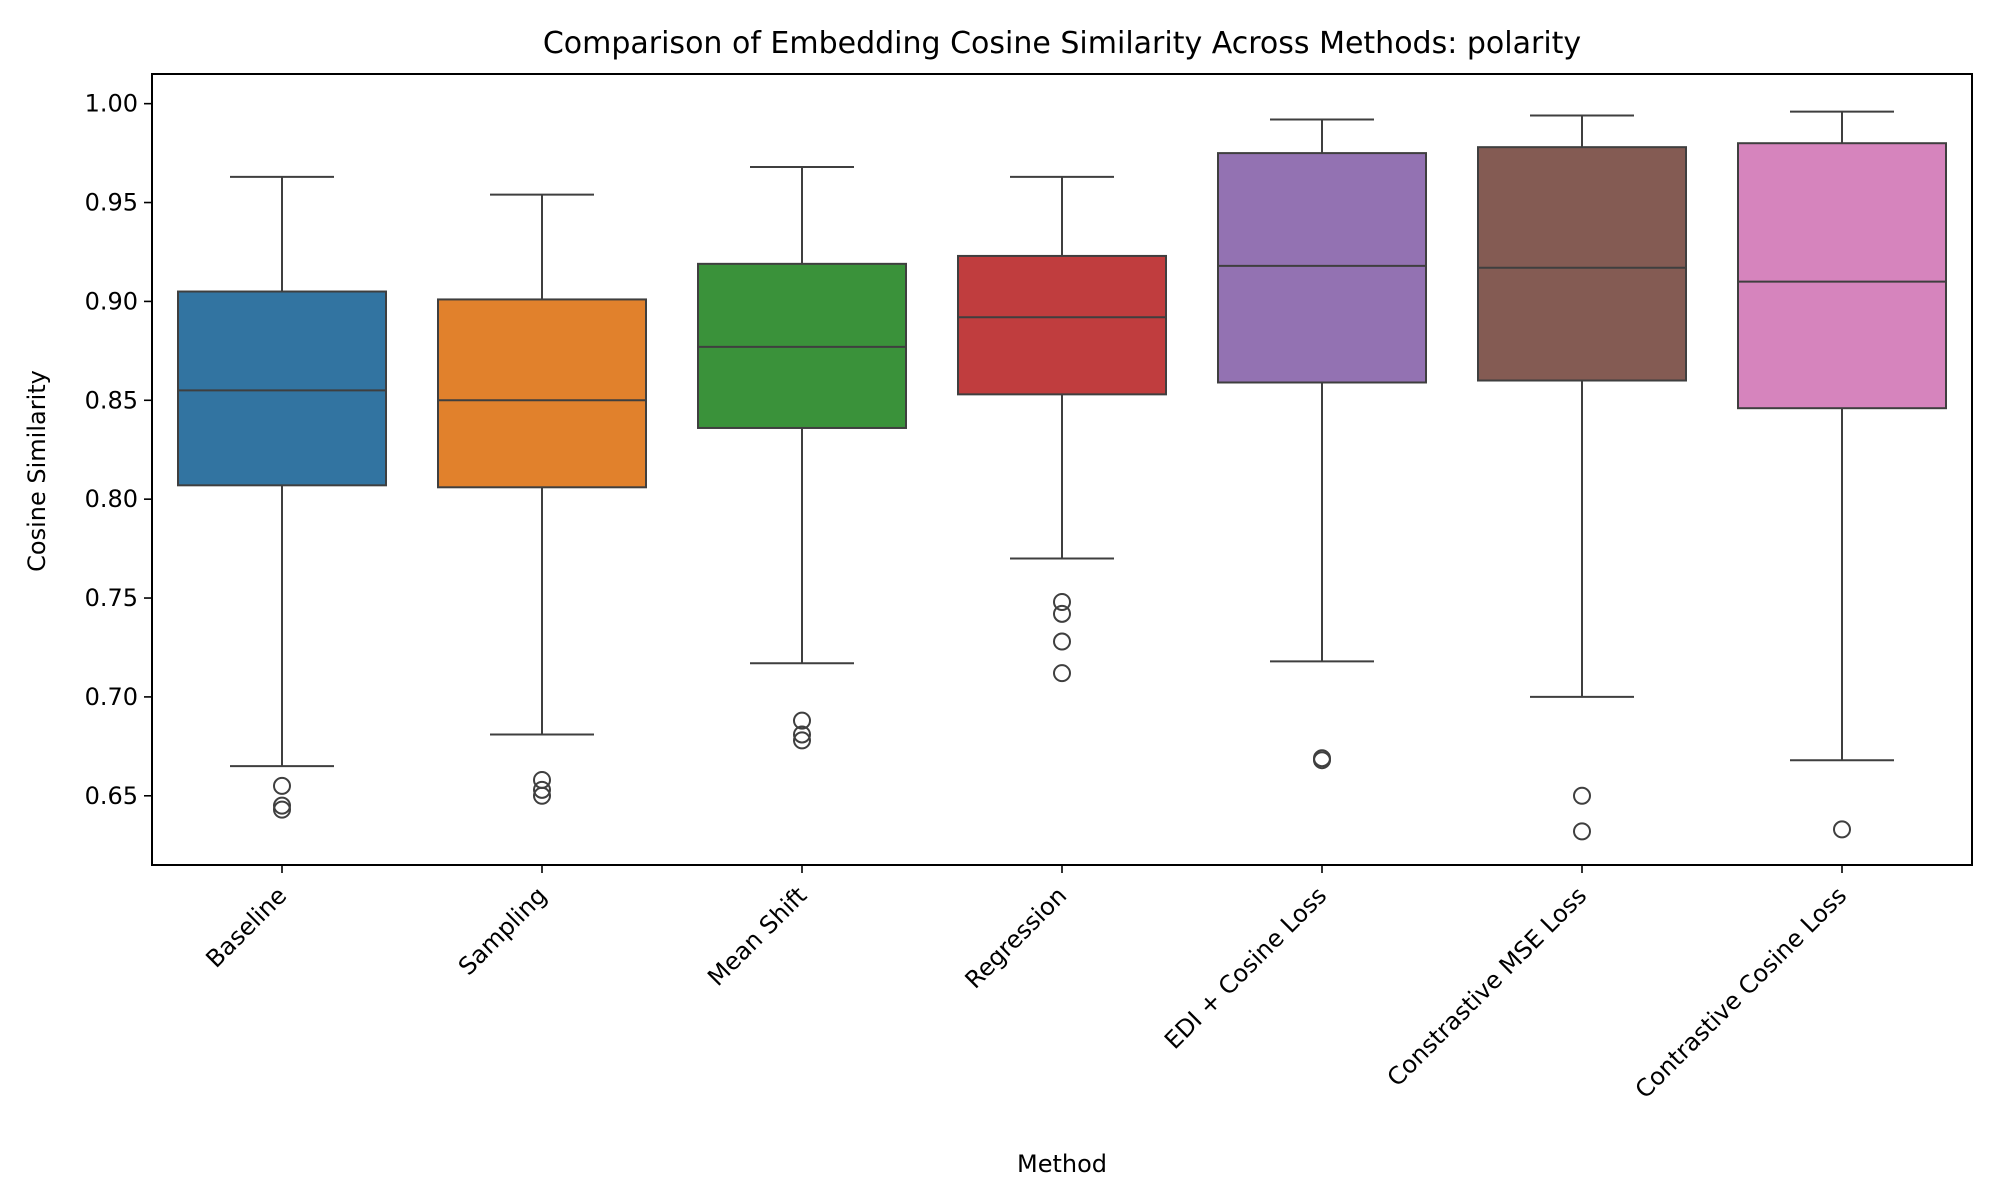 This screenshot has width=2000, height=1200. I want to click on x-axis-label: Method, so click(1062, 1164).